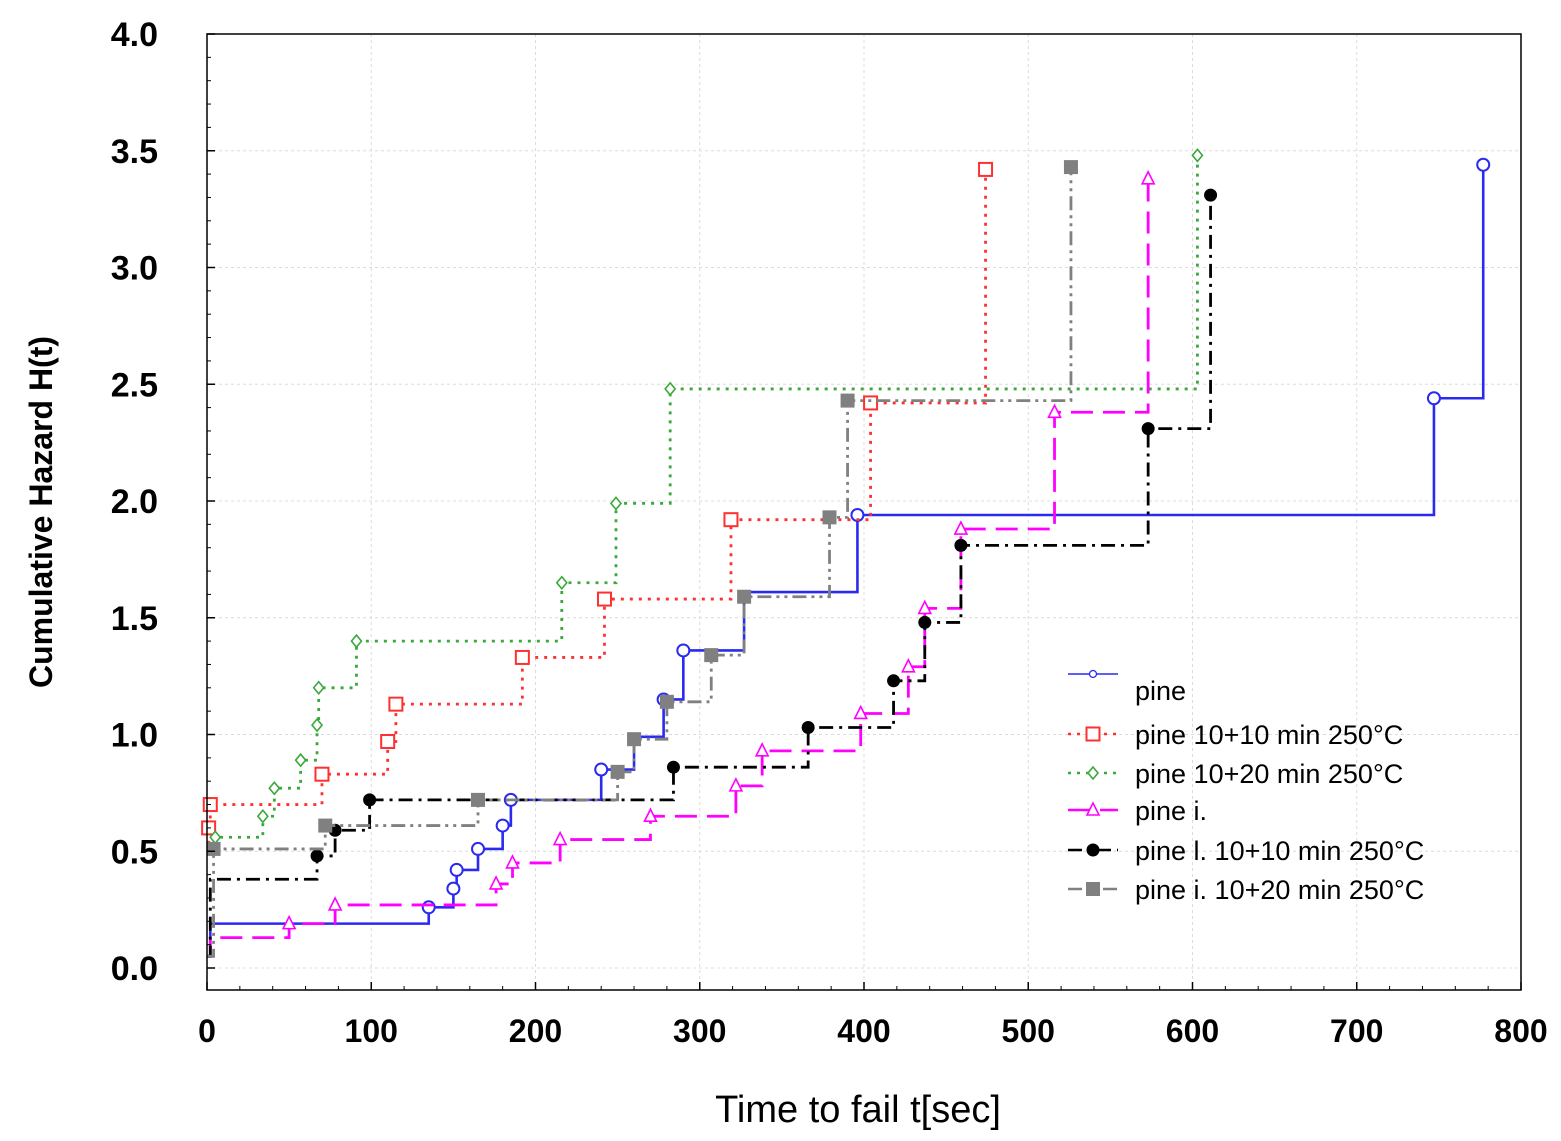 The image size is (1561, 1141). I want to click on y-tick-label: 4.0, so click(134, 35).